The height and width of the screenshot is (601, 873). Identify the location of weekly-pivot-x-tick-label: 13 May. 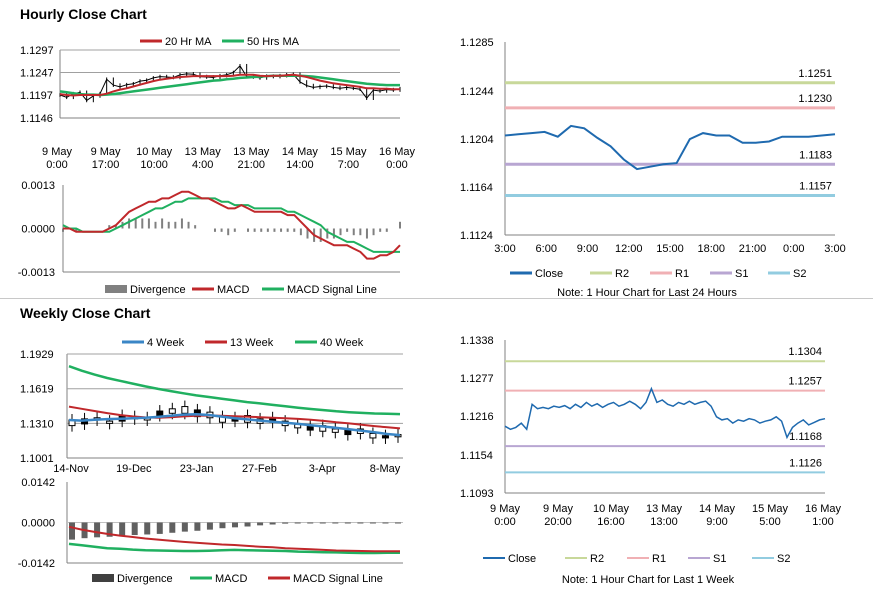
(664, 509).